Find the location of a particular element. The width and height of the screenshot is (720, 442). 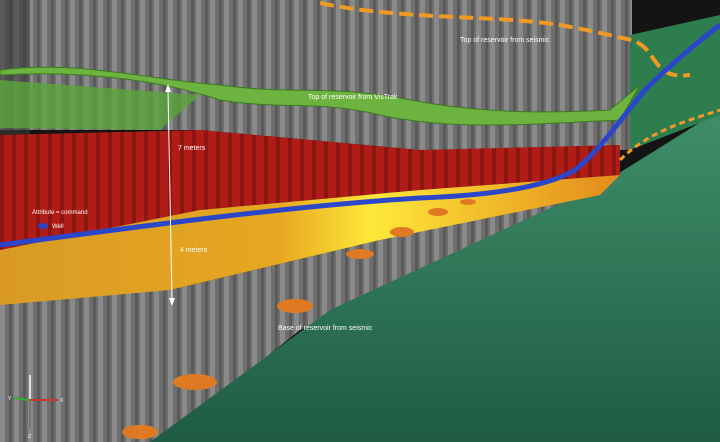

right-surface is located at coordinates (675, 82).